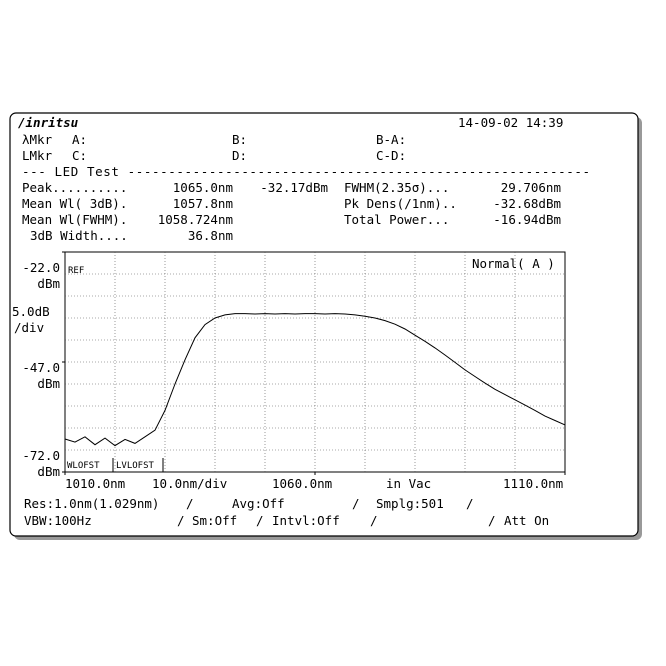  What do you see at coordinates (210, 235) in the screenshot?
I see `result-value: 36.8nm` at bounding box center [210, 235].